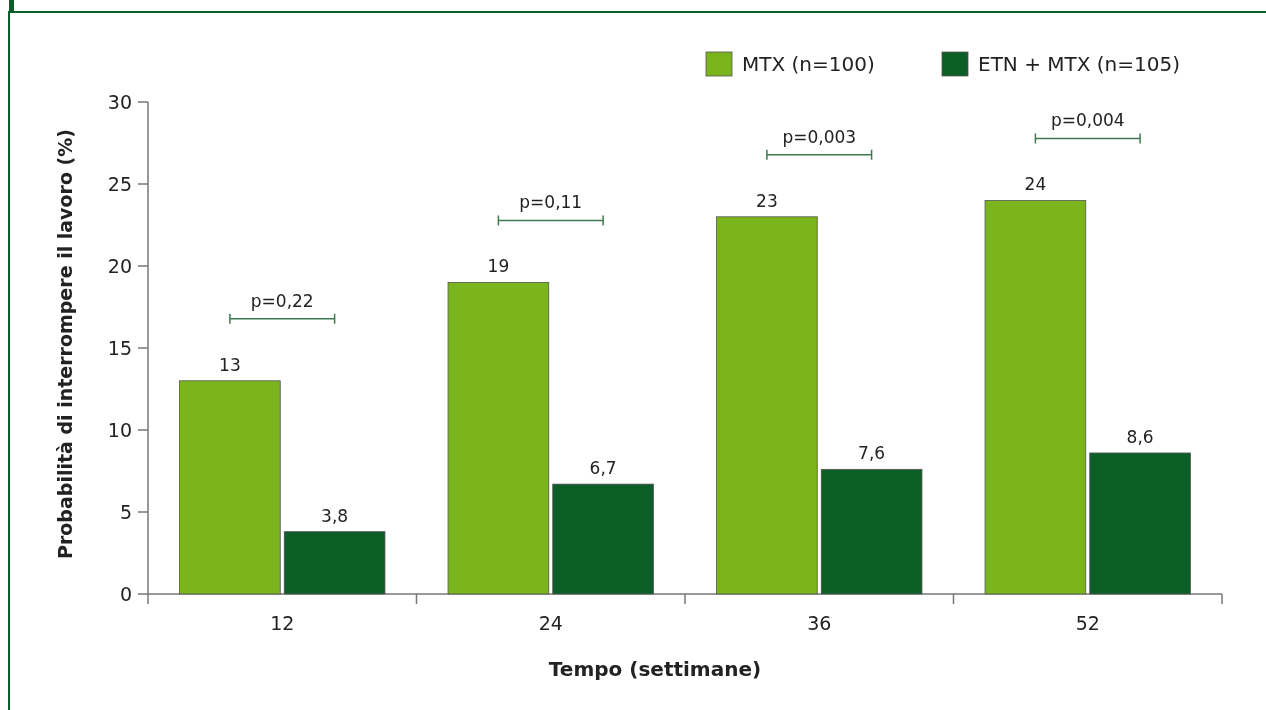 The image size is (1266, 710). What do you see at coordinates (872, 453) in the screenshot?
I see `data-label: 7,6` at bounding box center [872, 453].